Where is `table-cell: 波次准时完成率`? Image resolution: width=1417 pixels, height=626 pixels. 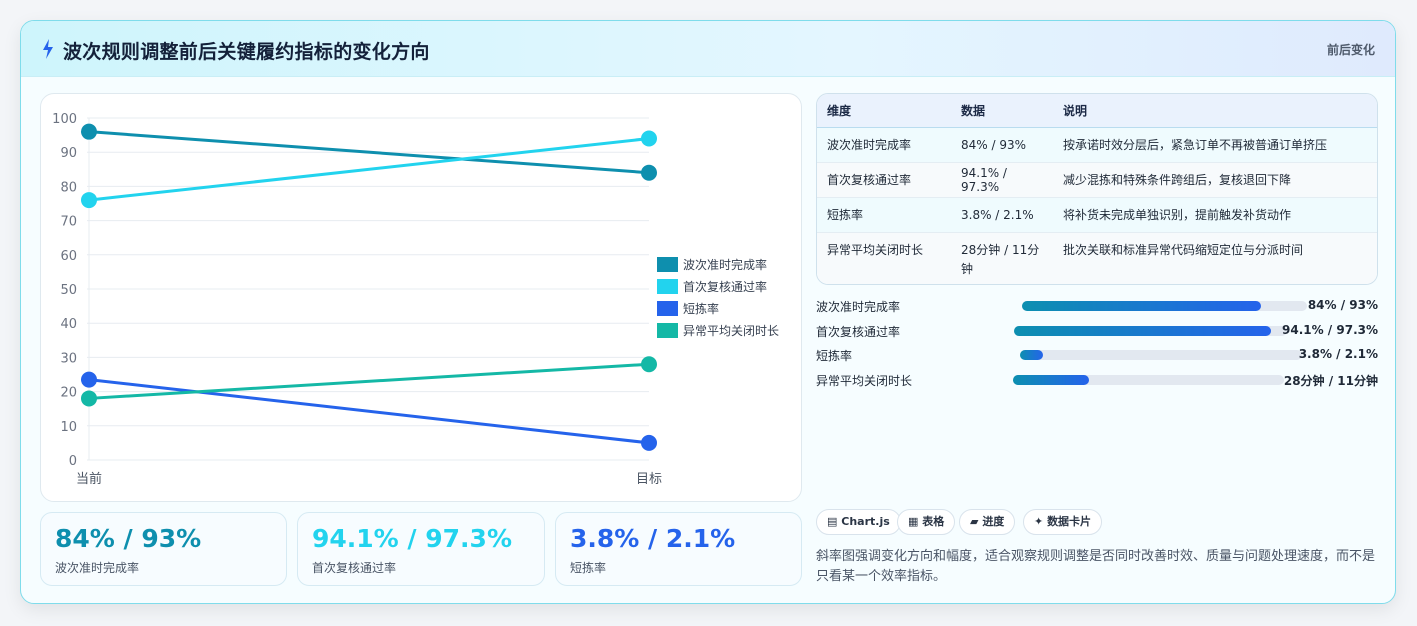
table-cell: 波次准时完成率 is located at coordinates (884, 145).